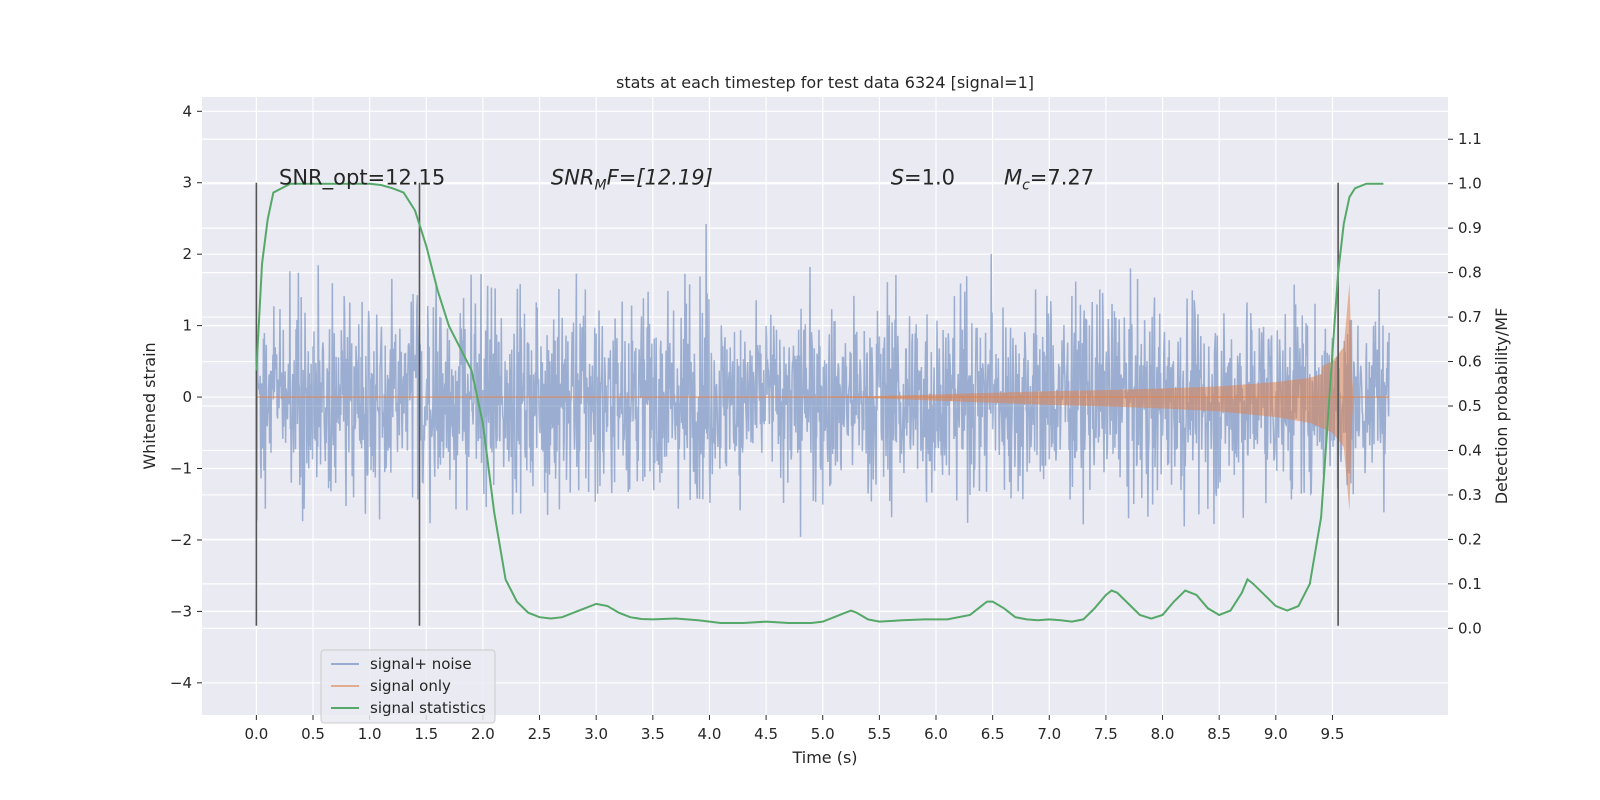  I want to click on x-tick-label-5: 2.5, so click(540, 734).